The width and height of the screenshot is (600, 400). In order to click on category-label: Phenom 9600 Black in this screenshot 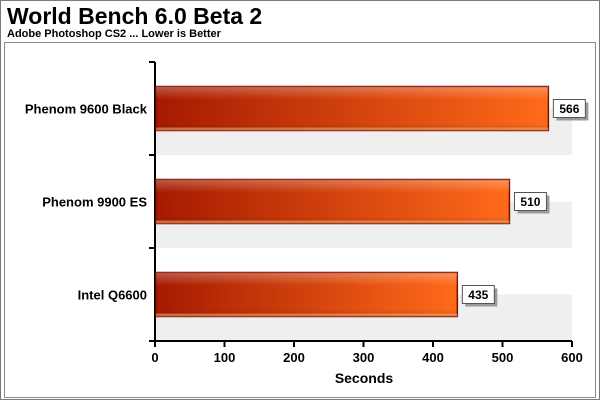, I will do `click(86, 109)`.